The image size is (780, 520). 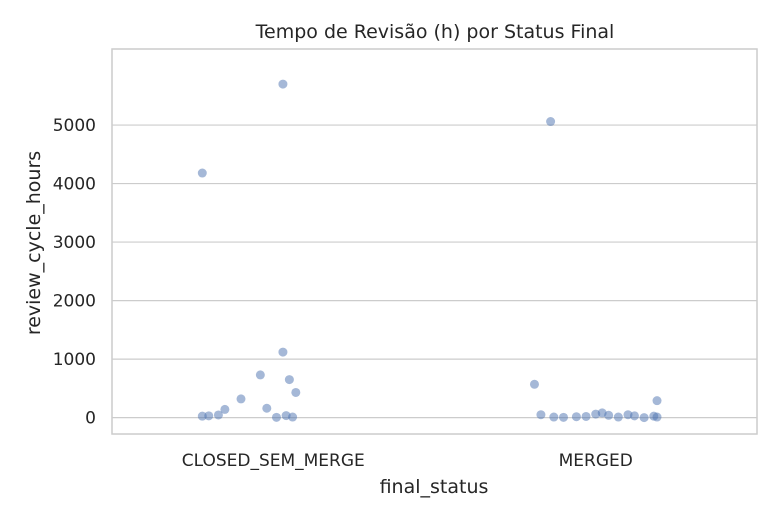 What do you see at coordinates (74, 302) in the screenshot?
I see `y-tick-label: 2000` at bounding box center [74, 302].